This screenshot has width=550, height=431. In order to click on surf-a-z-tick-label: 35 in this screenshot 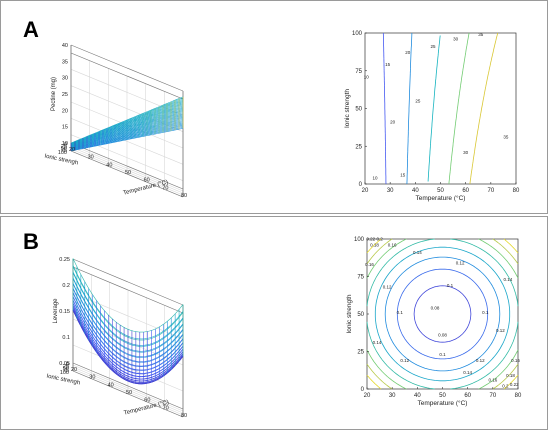, I will do `click(65, 62)`.